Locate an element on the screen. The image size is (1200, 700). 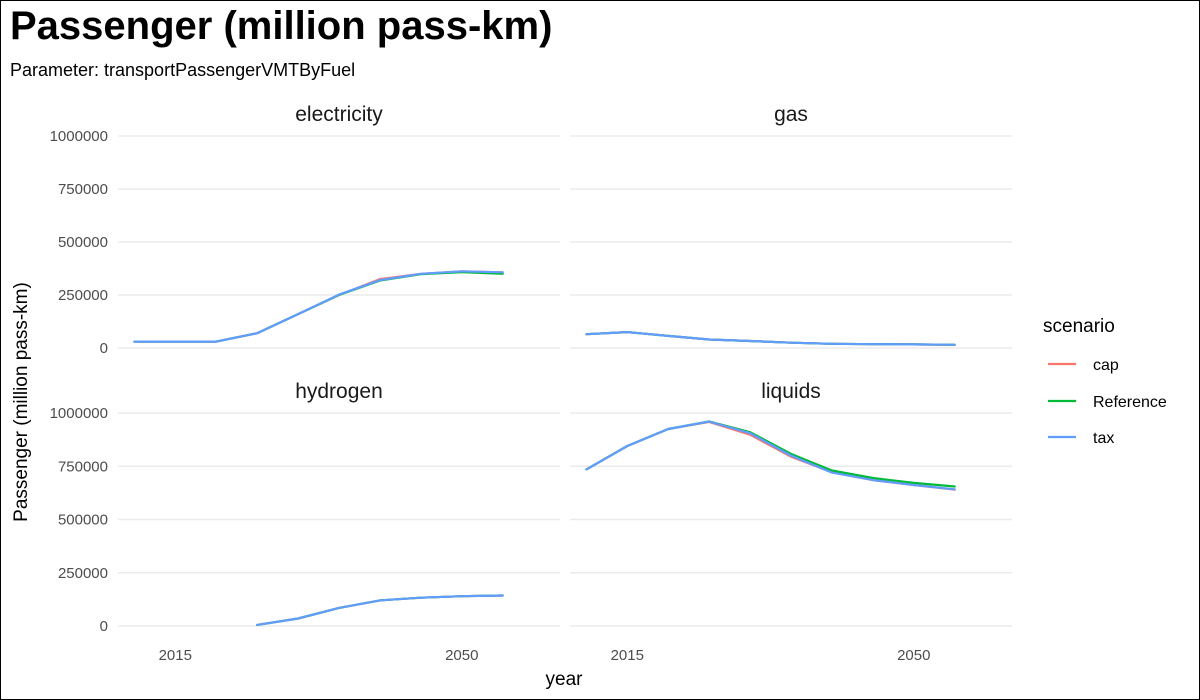
legend: scenario cap Reference tax is located at coordinates (1105, 381).